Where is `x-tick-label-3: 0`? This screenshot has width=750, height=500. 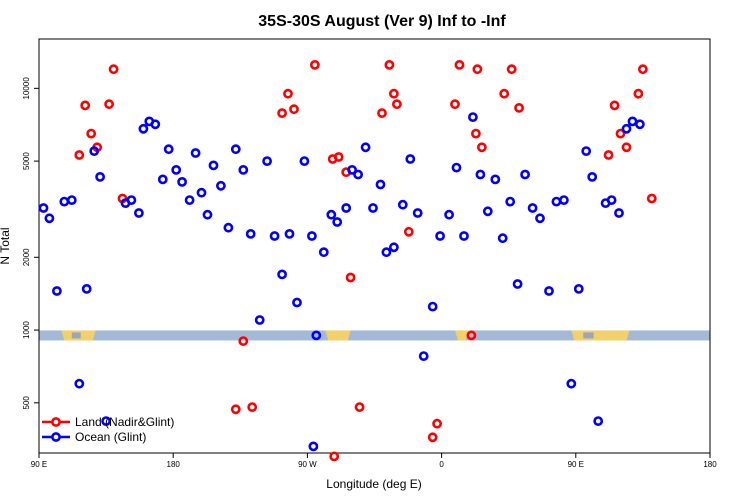 x-tick-label-3: 0 is located at coordinates (441, 464).